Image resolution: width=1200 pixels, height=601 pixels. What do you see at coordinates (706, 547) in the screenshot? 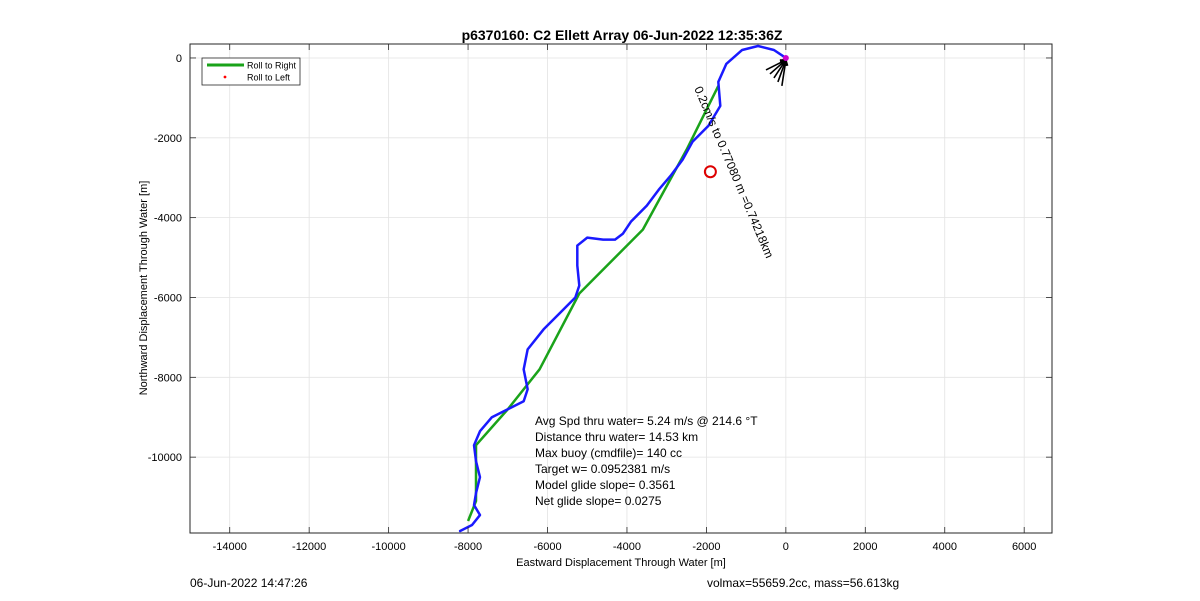
I see `x-tick-label: -2000` at bounding box center [706, 547].